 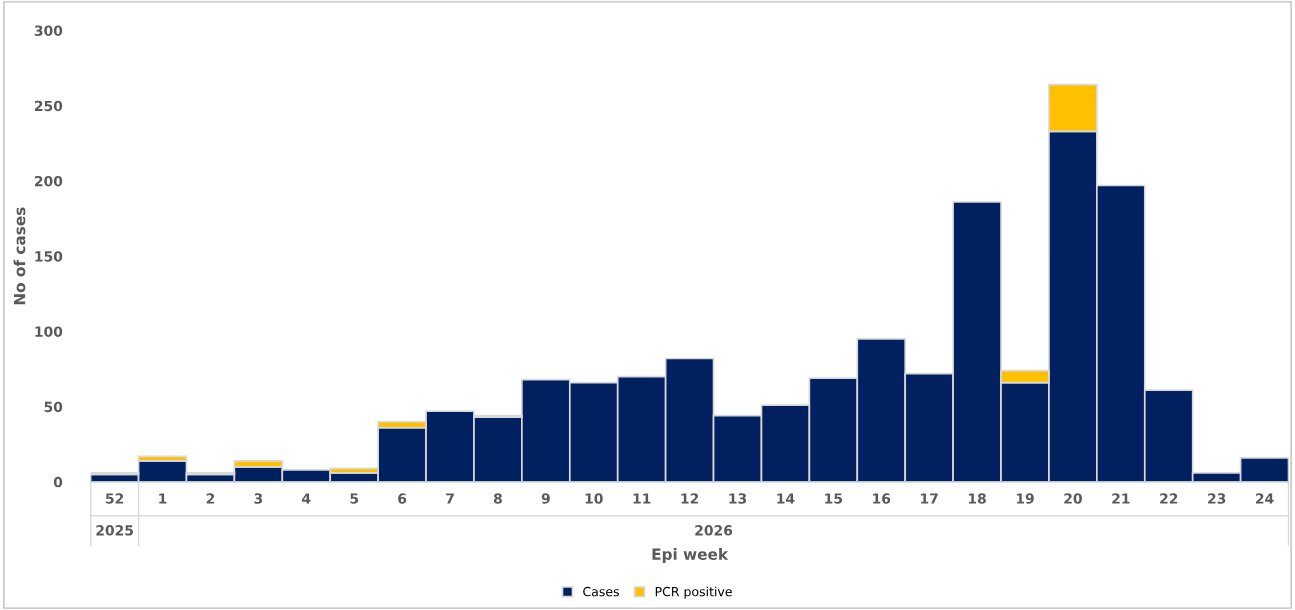 What do you see at coordinates (882, 498) in the screenshot?
I see `x-tick-label: 16` at bounding box center [882, 498].